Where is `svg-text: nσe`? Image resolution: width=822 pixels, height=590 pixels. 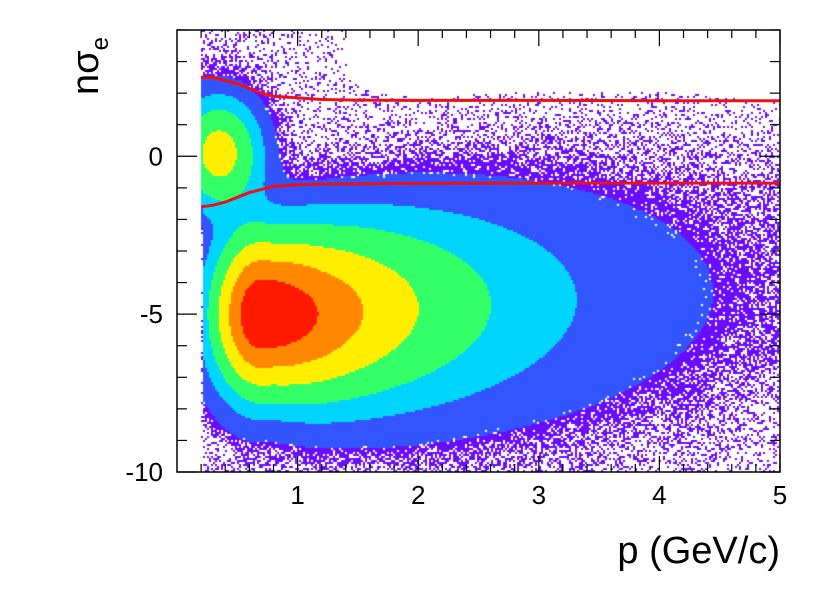
svg-text: nσe is located at coordinates (89, 66).